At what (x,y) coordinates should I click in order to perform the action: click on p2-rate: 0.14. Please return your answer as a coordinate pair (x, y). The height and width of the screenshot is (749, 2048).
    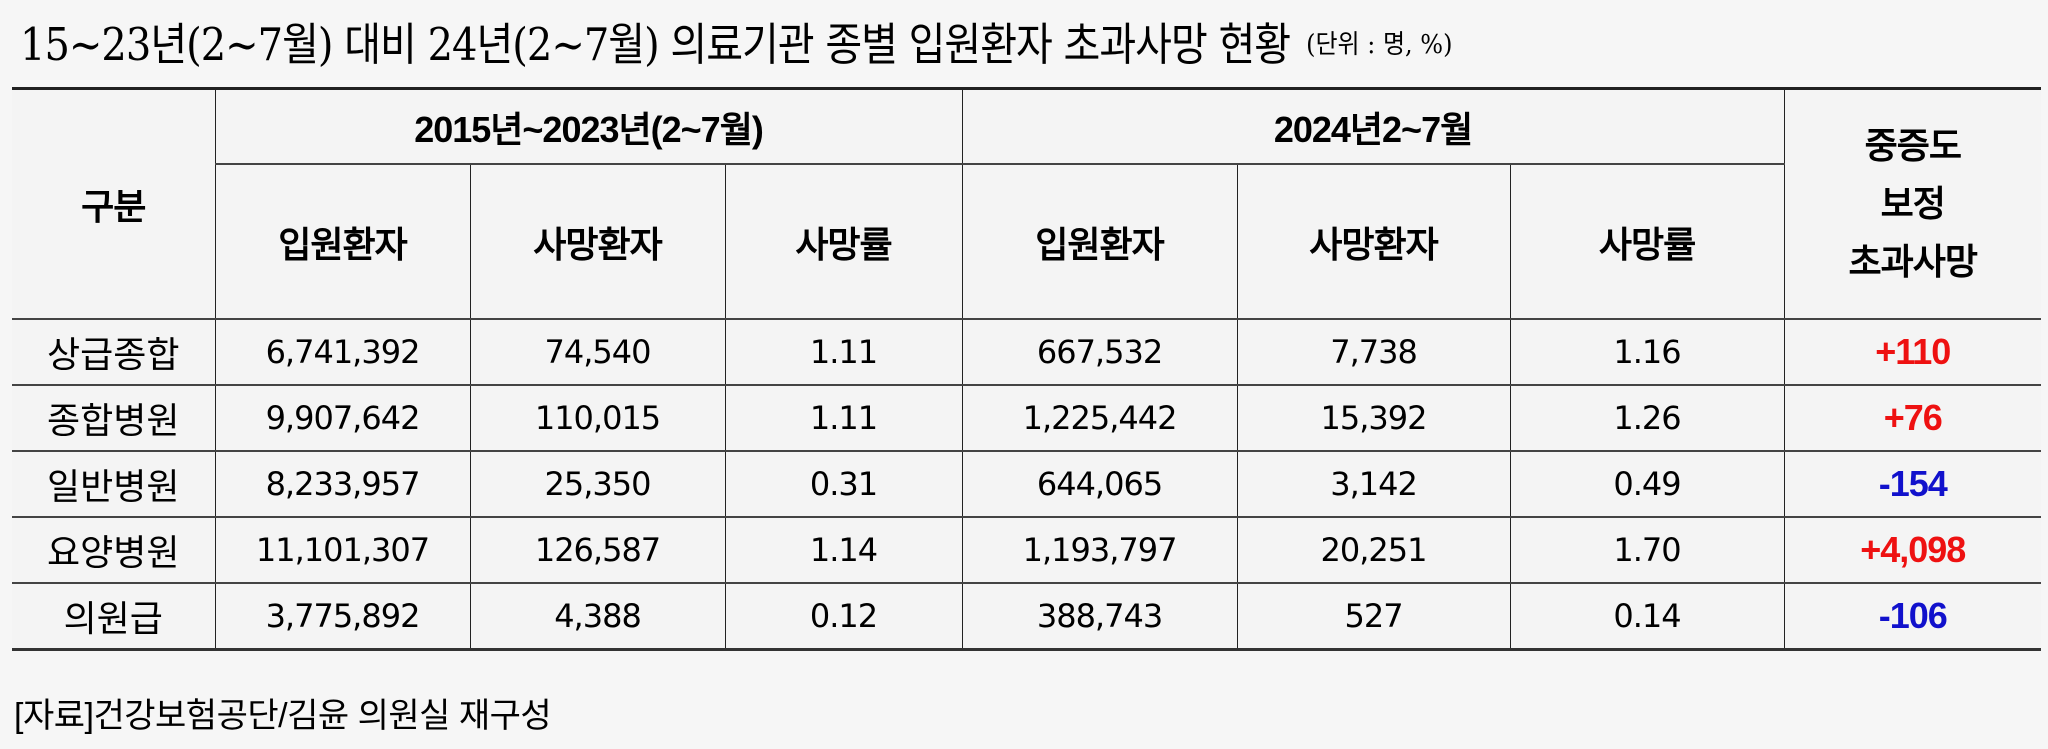
    Looking at the image, I should click on (1647, 616).